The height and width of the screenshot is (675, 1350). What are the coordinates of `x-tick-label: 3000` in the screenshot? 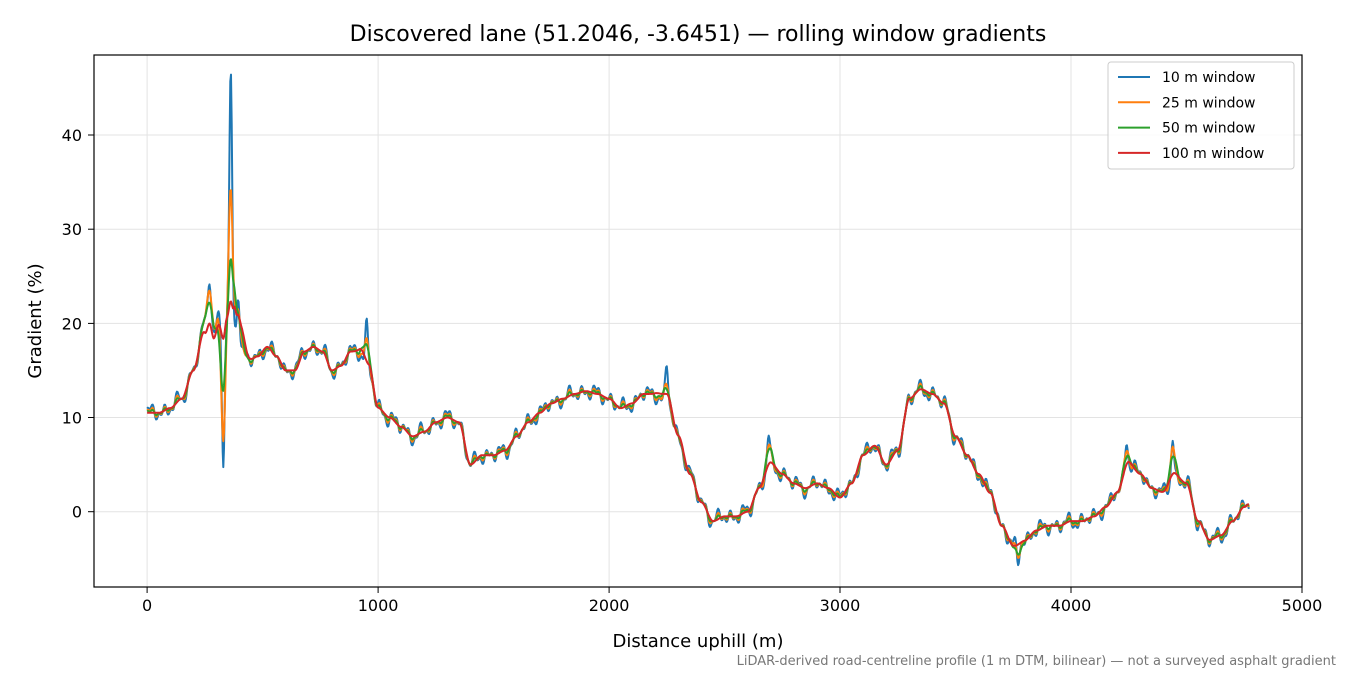 It's located at (840, 605).